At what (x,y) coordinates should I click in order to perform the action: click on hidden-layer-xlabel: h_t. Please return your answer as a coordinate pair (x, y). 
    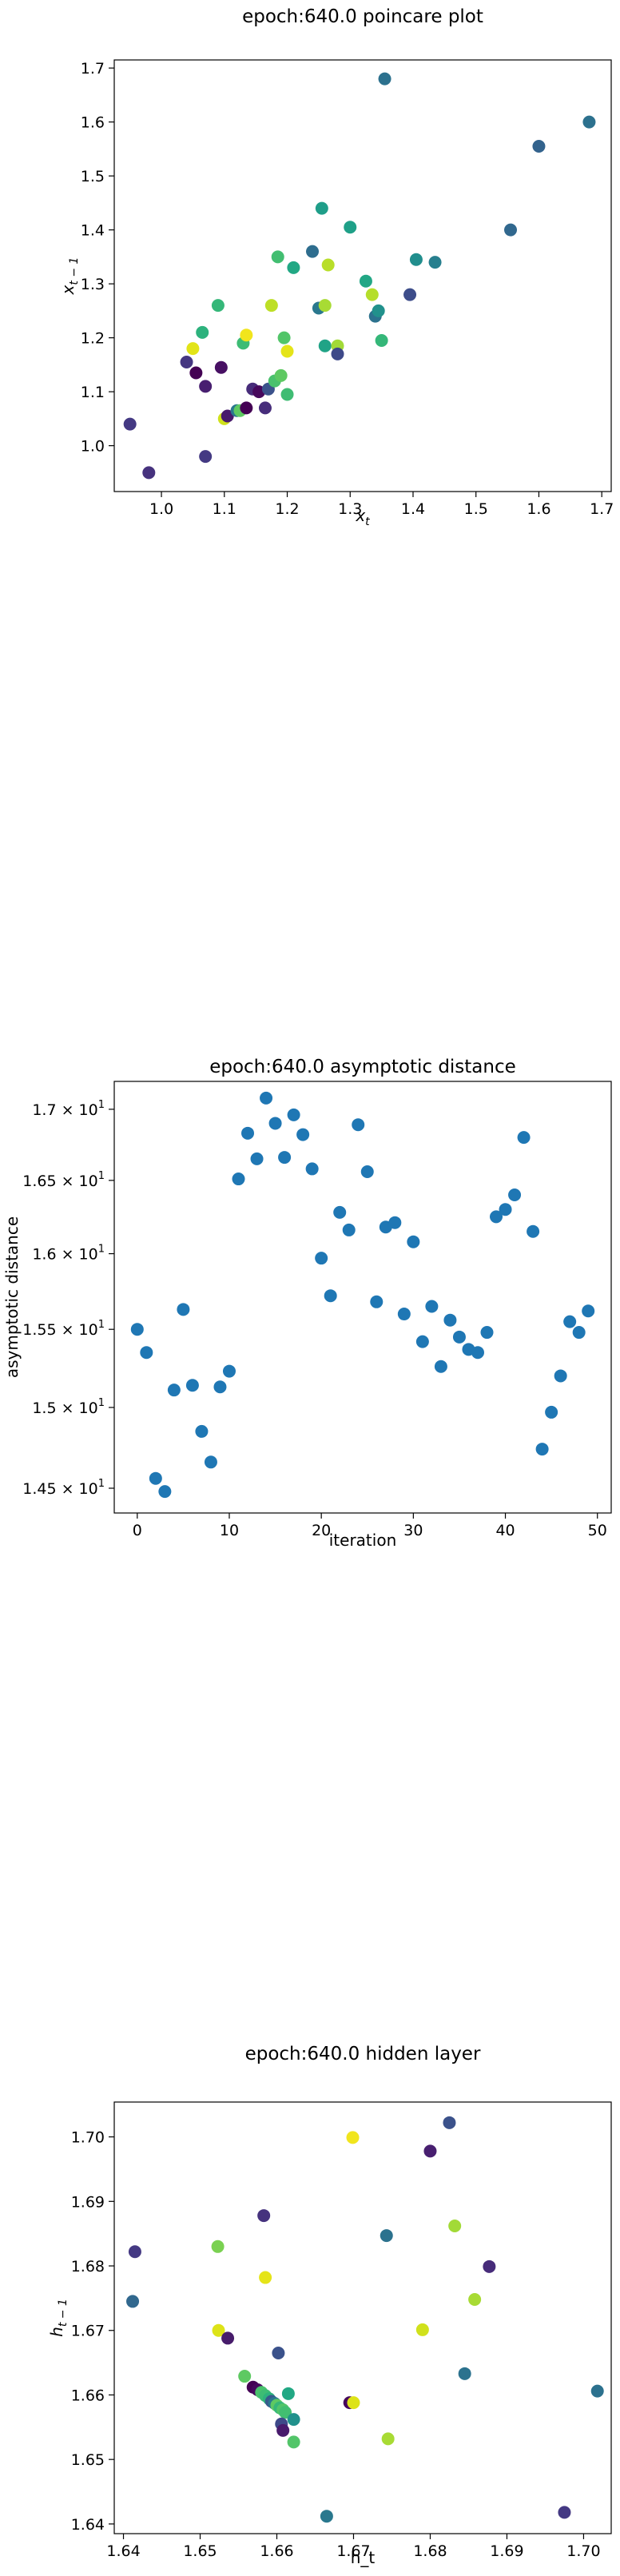
    Looking at the image, I should click on (364, 2557).